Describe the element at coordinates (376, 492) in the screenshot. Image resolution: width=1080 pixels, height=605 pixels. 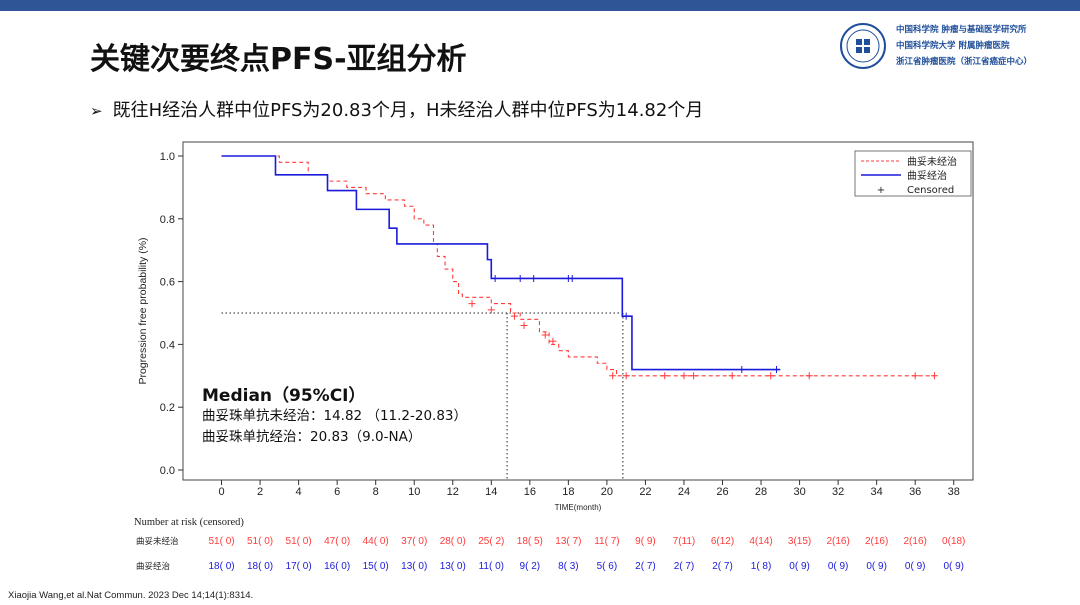
I see `x-tick-label: 8` at that location.